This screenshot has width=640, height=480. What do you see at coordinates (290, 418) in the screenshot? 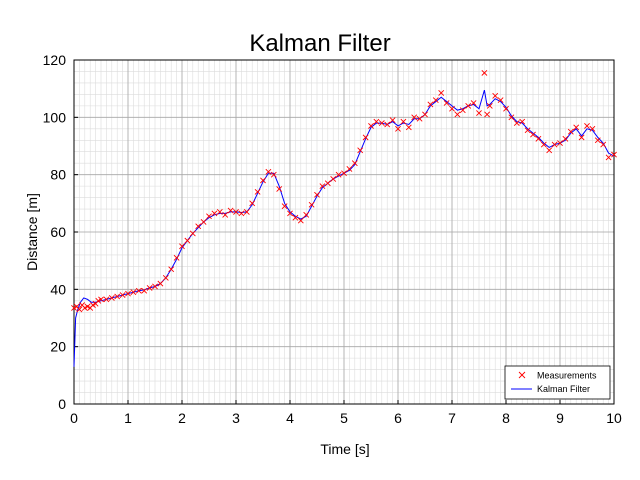
I see `x-tick-label: 4` at bounding box center [290, 418].